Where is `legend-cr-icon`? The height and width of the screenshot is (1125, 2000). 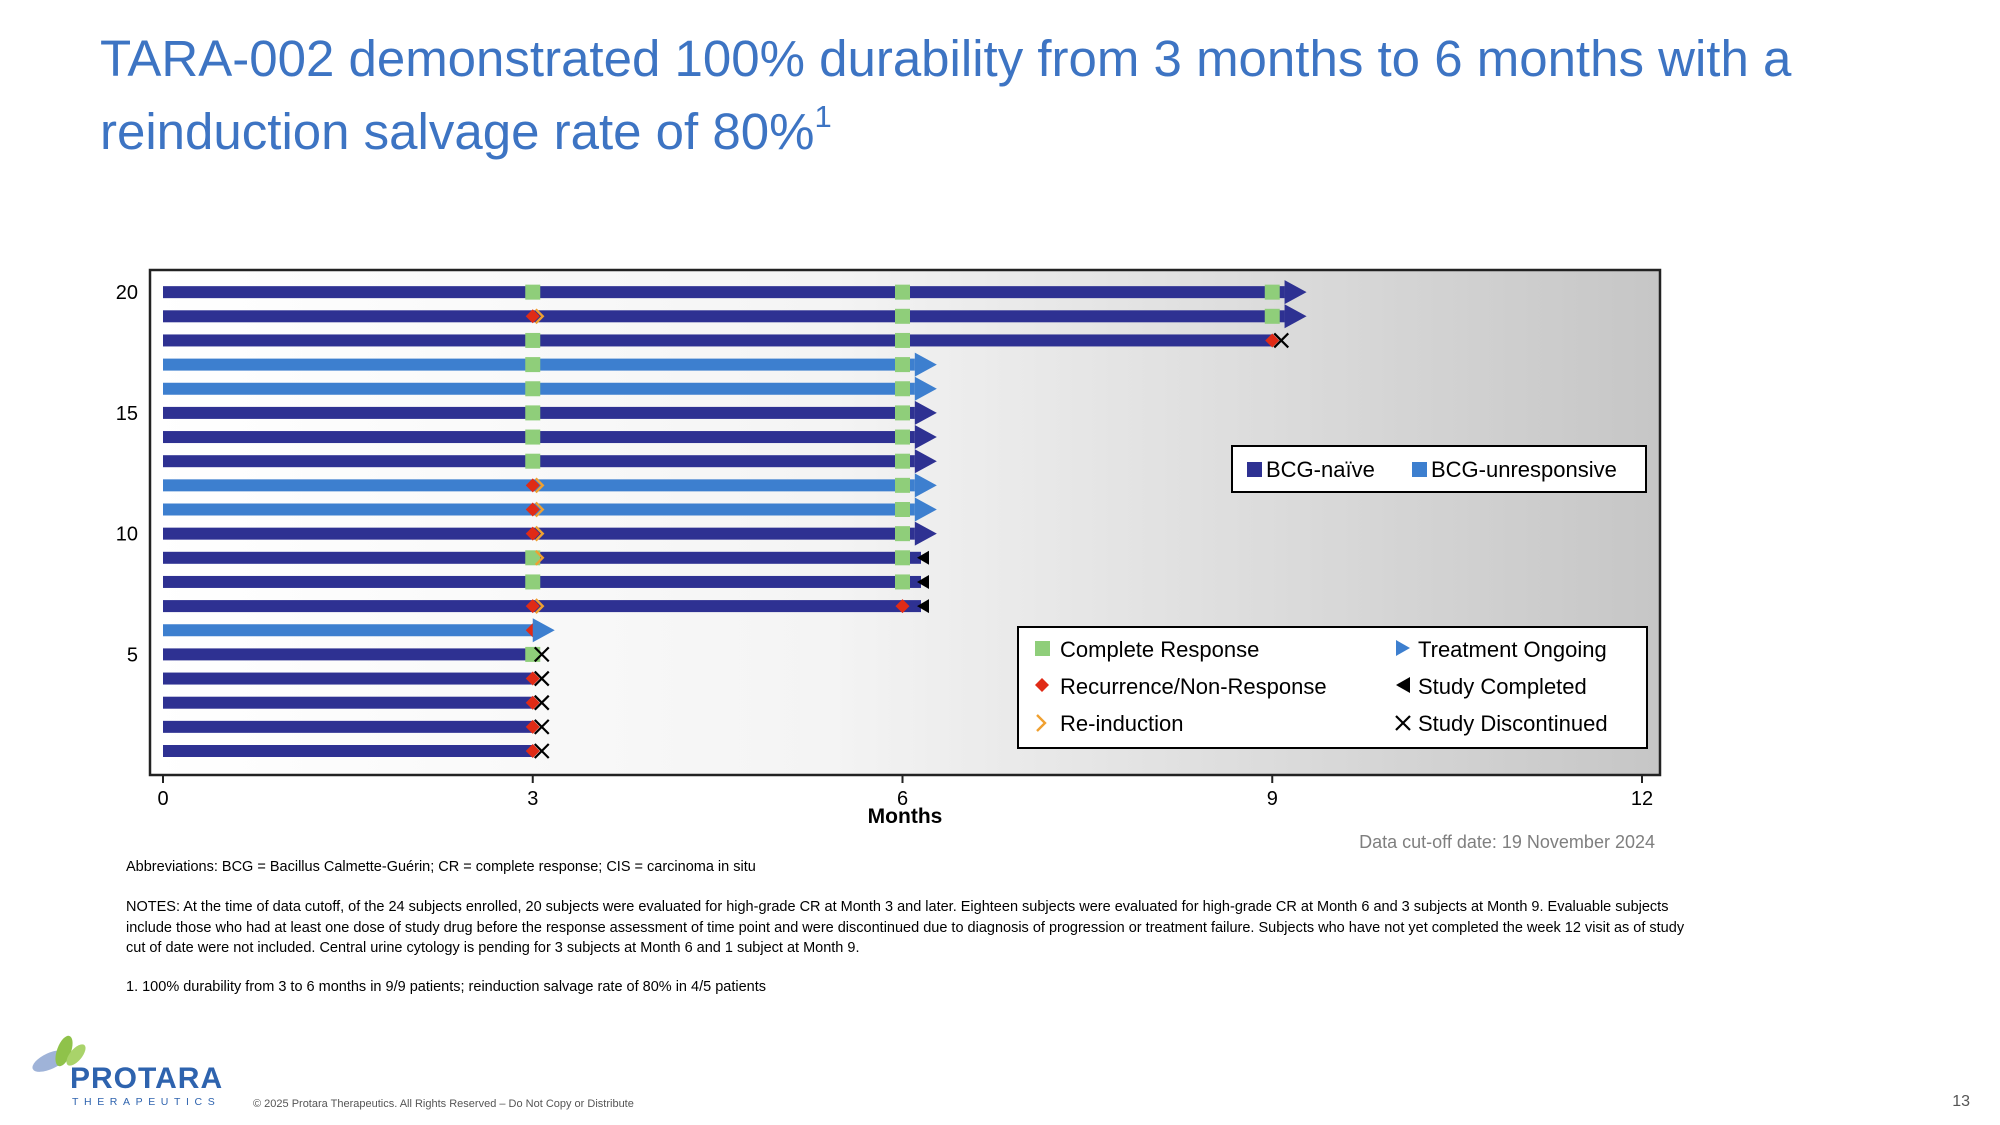 legend-cr-icon is located at coordinates (1042, 648).